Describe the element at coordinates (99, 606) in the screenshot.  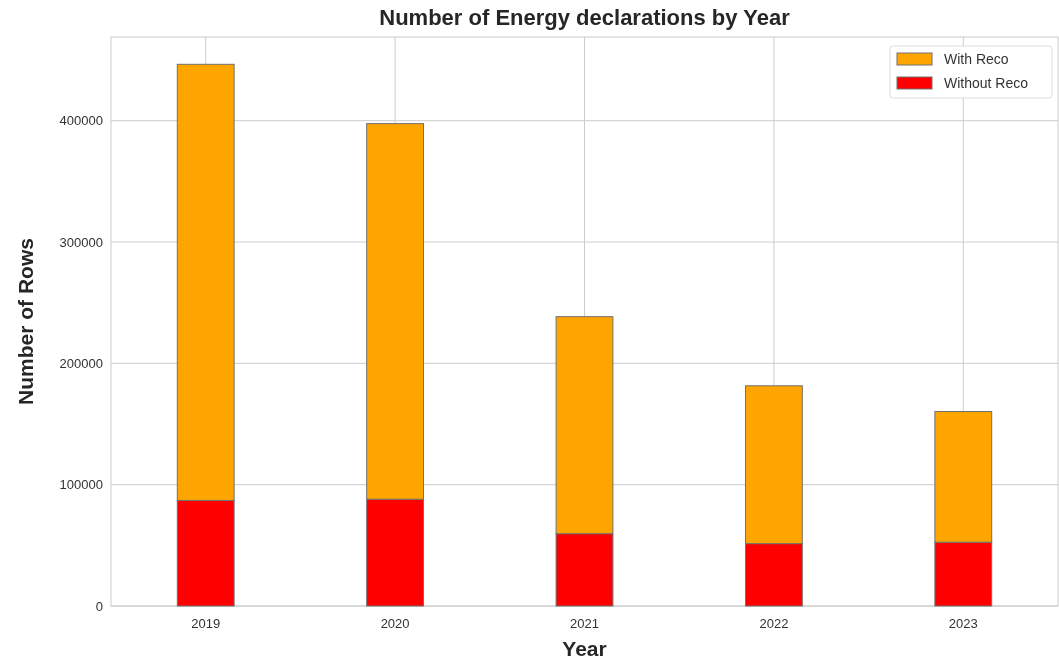
I see `y-tick-label: 0` at that location.